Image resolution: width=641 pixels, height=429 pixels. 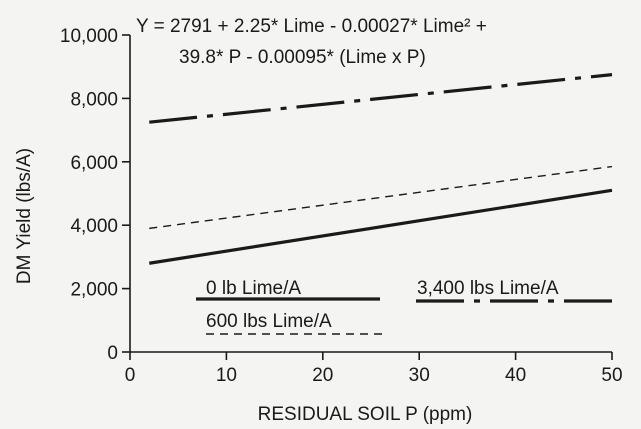 What do you see at coordinates (365, 414) in the screenshot?
I see `x-axis-label: RESIDUAL SOIL P (ppm)` at bounding box center [365, 414].